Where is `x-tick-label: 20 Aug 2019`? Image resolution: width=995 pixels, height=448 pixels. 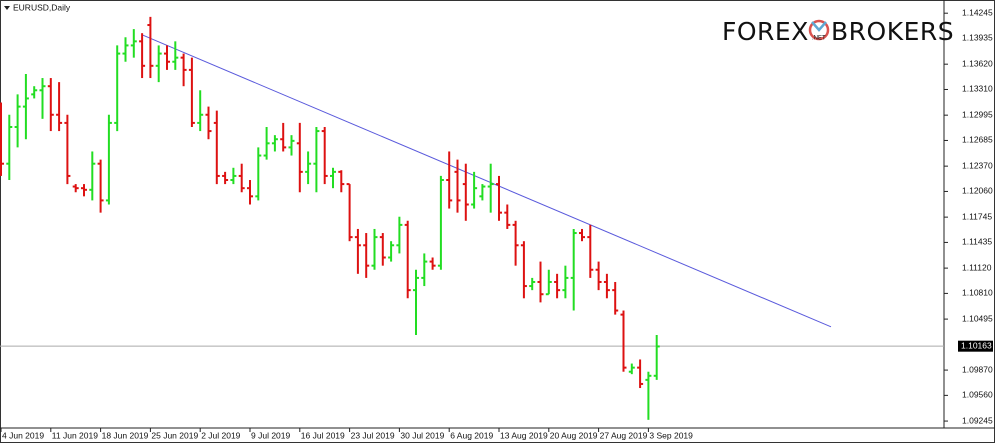
x-tick-label: 20 Aug 2019 is located at coordinates (574, 435).